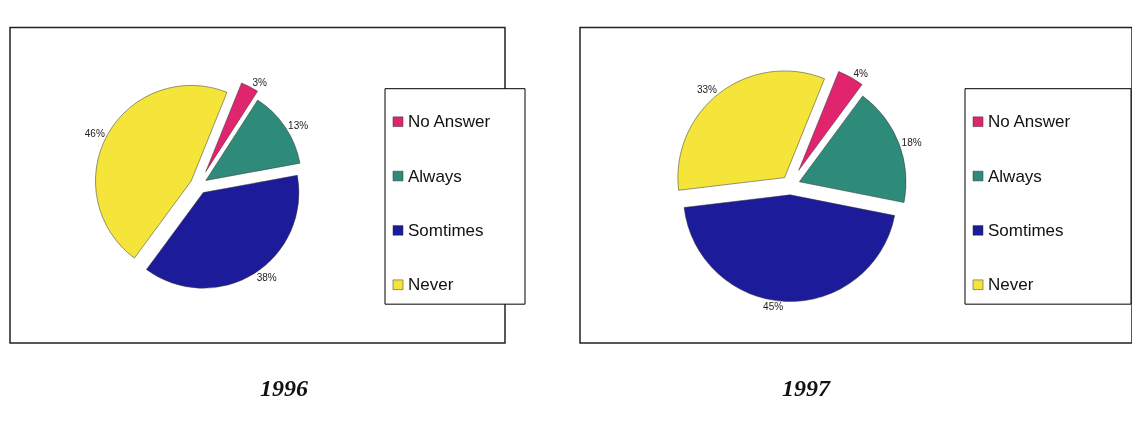 The width and height of the screenshot is (1132, 441). What do you see at coordinates (806, 388) in the screenshot?
I see `text: 1997` at bounding box center [806, 388].